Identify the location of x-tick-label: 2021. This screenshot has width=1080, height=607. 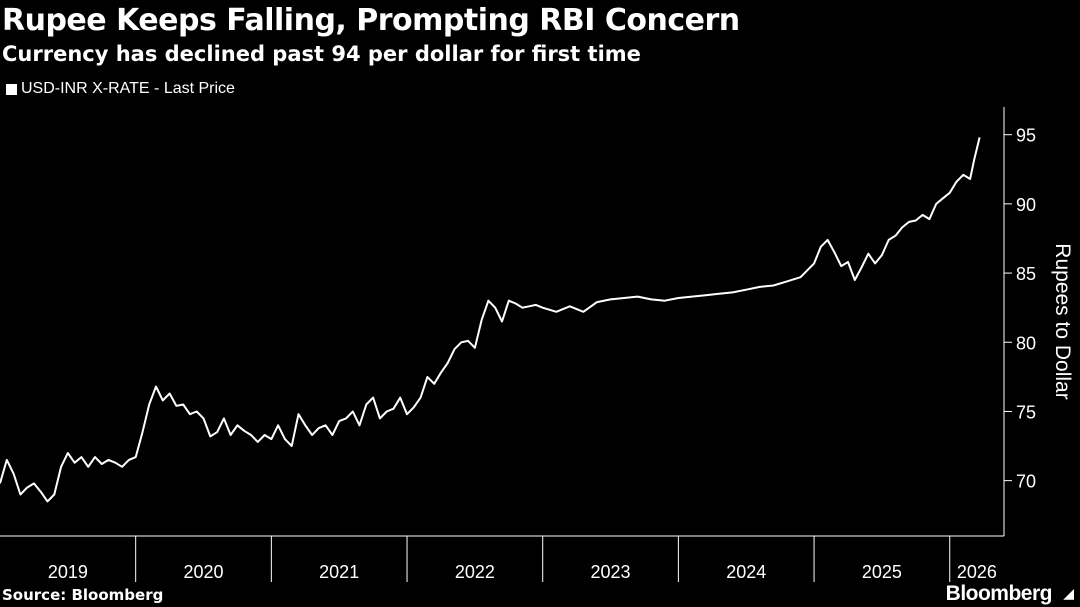
(339, 572).